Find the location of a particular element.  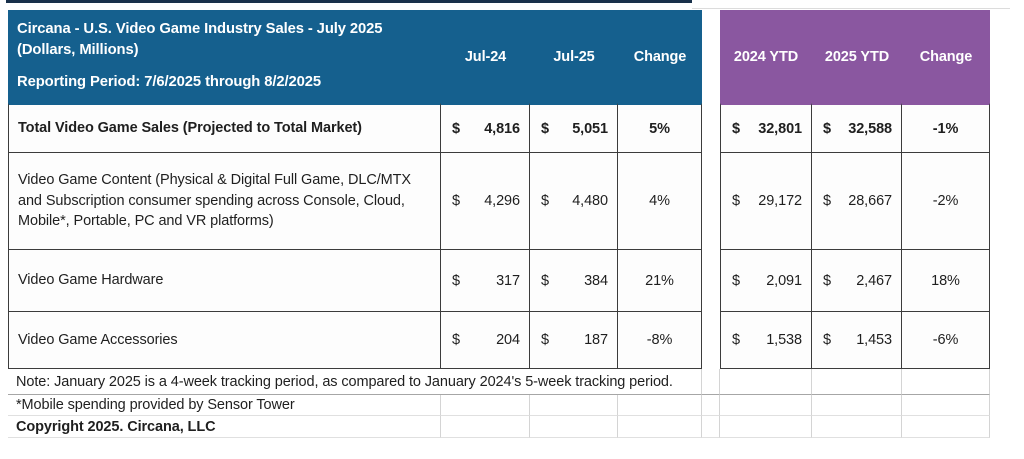

value: 32,801 is located at coordinates (780, 128).